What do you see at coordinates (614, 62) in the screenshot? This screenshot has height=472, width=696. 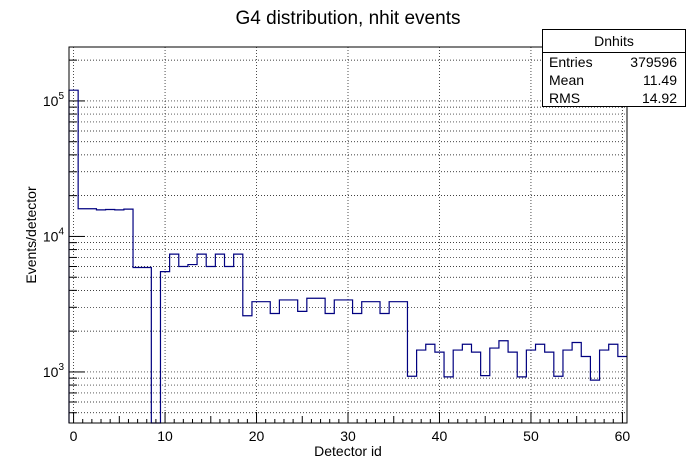 I see `stats-row-entries: Entries 379596` at bounding box center [614, 62].